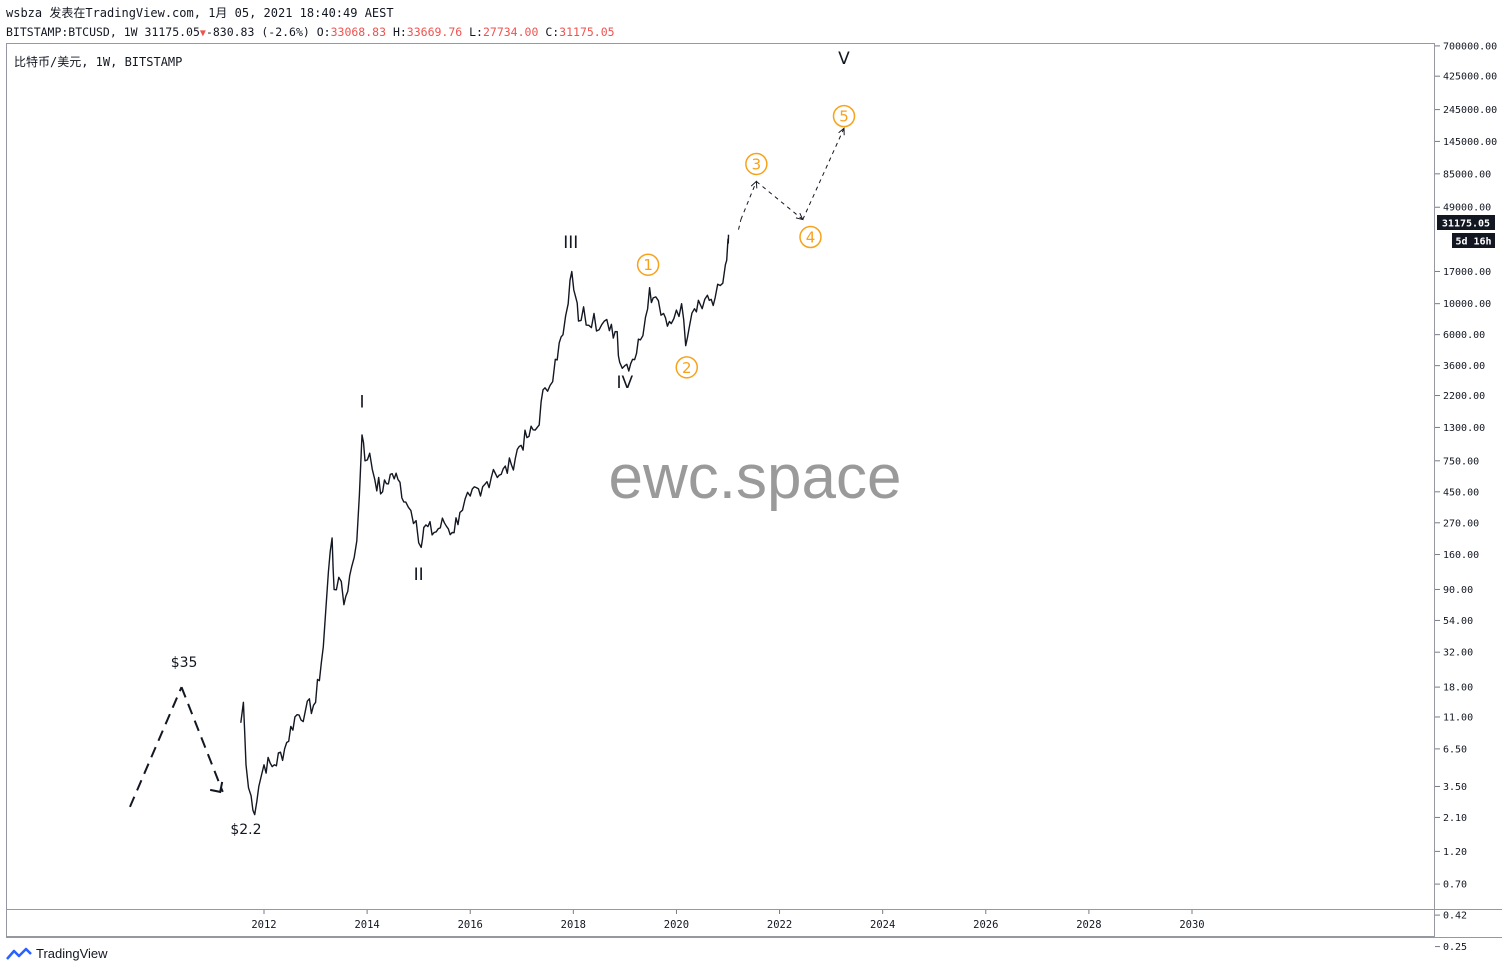  I want to click on author-name: wsbza, so click(24, 13).